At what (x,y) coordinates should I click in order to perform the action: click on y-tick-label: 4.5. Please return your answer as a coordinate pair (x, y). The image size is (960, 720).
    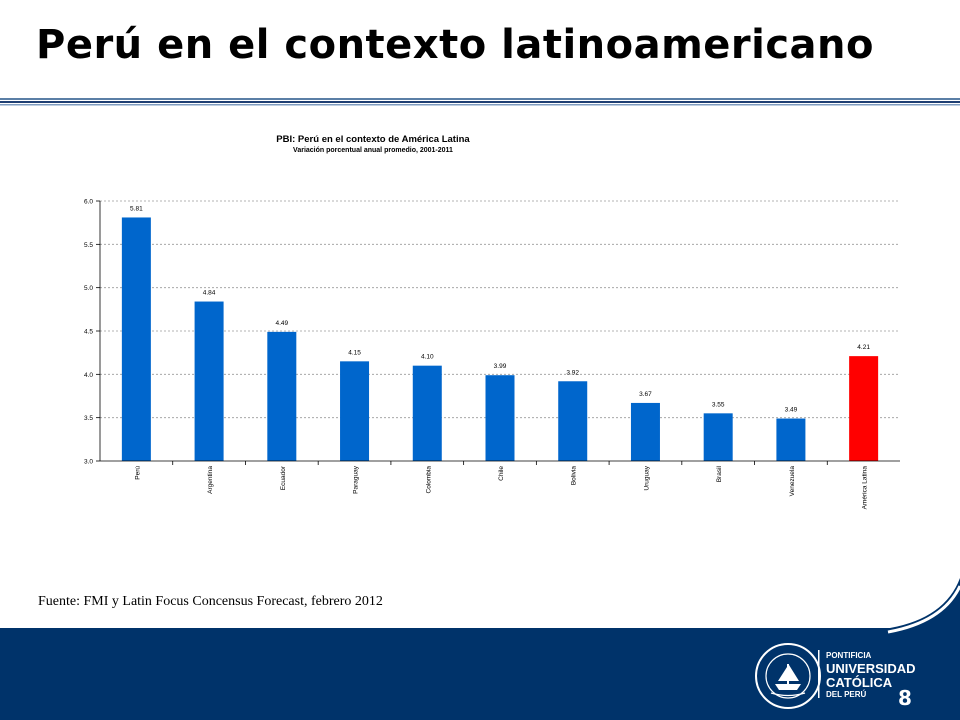
    Looking at the image, I should click on (88, 332).